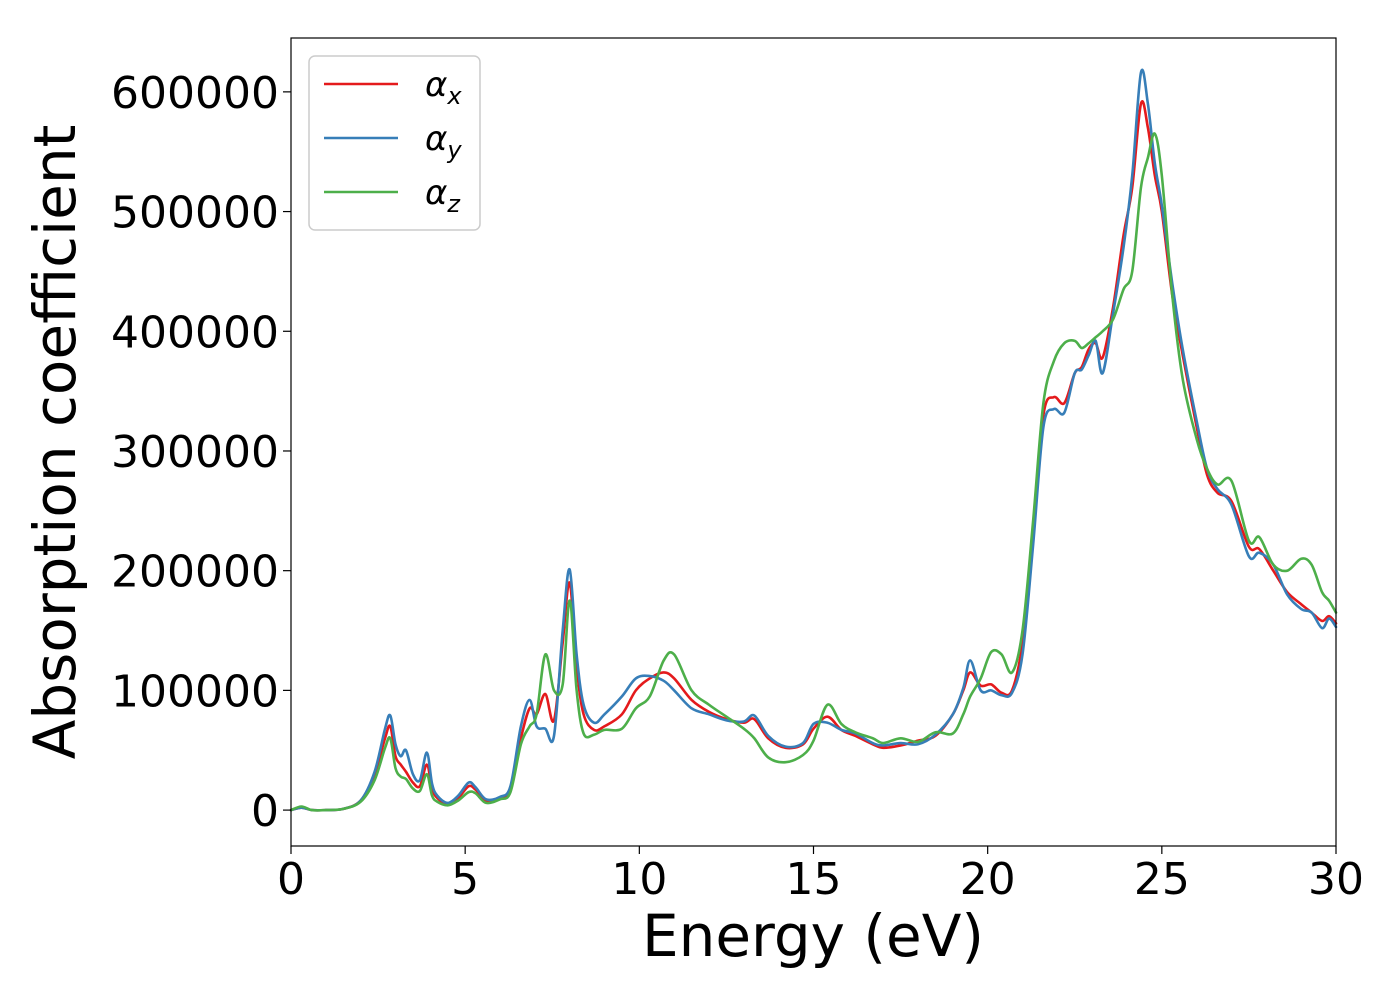  Describe the element at coordinates (195, 452) in the screenshot. I see `y-tick-label: 300000` at that location.